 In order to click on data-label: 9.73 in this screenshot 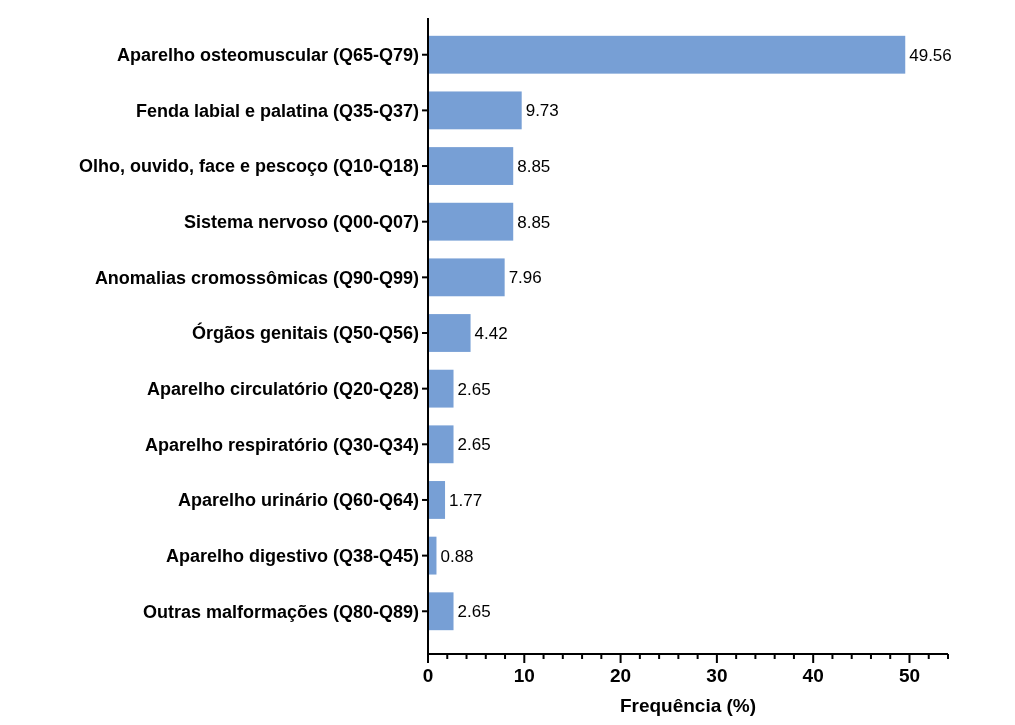, I will do `click(542, 111)`.